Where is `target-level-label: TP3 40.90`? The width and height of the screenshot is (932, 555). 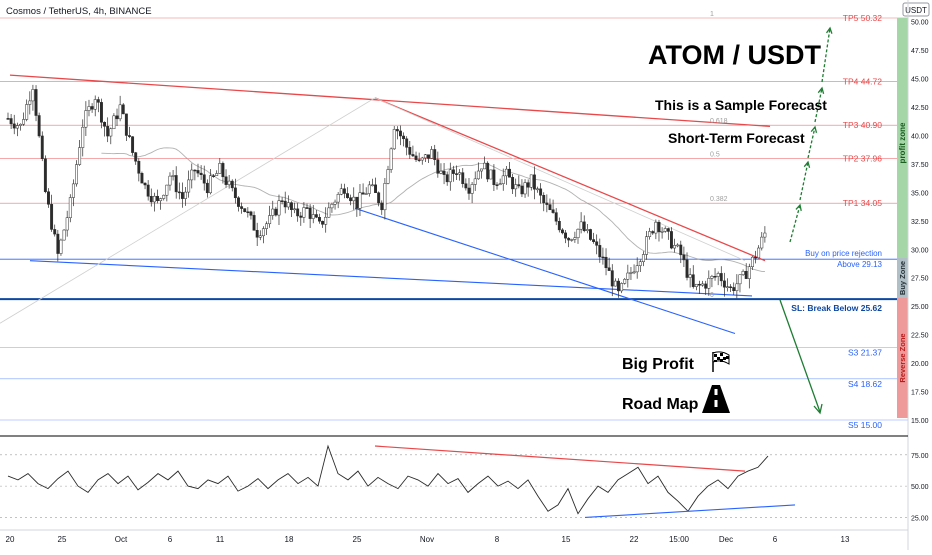 target-level-label: TP3 40.90 is located at coordinates (862, 125).